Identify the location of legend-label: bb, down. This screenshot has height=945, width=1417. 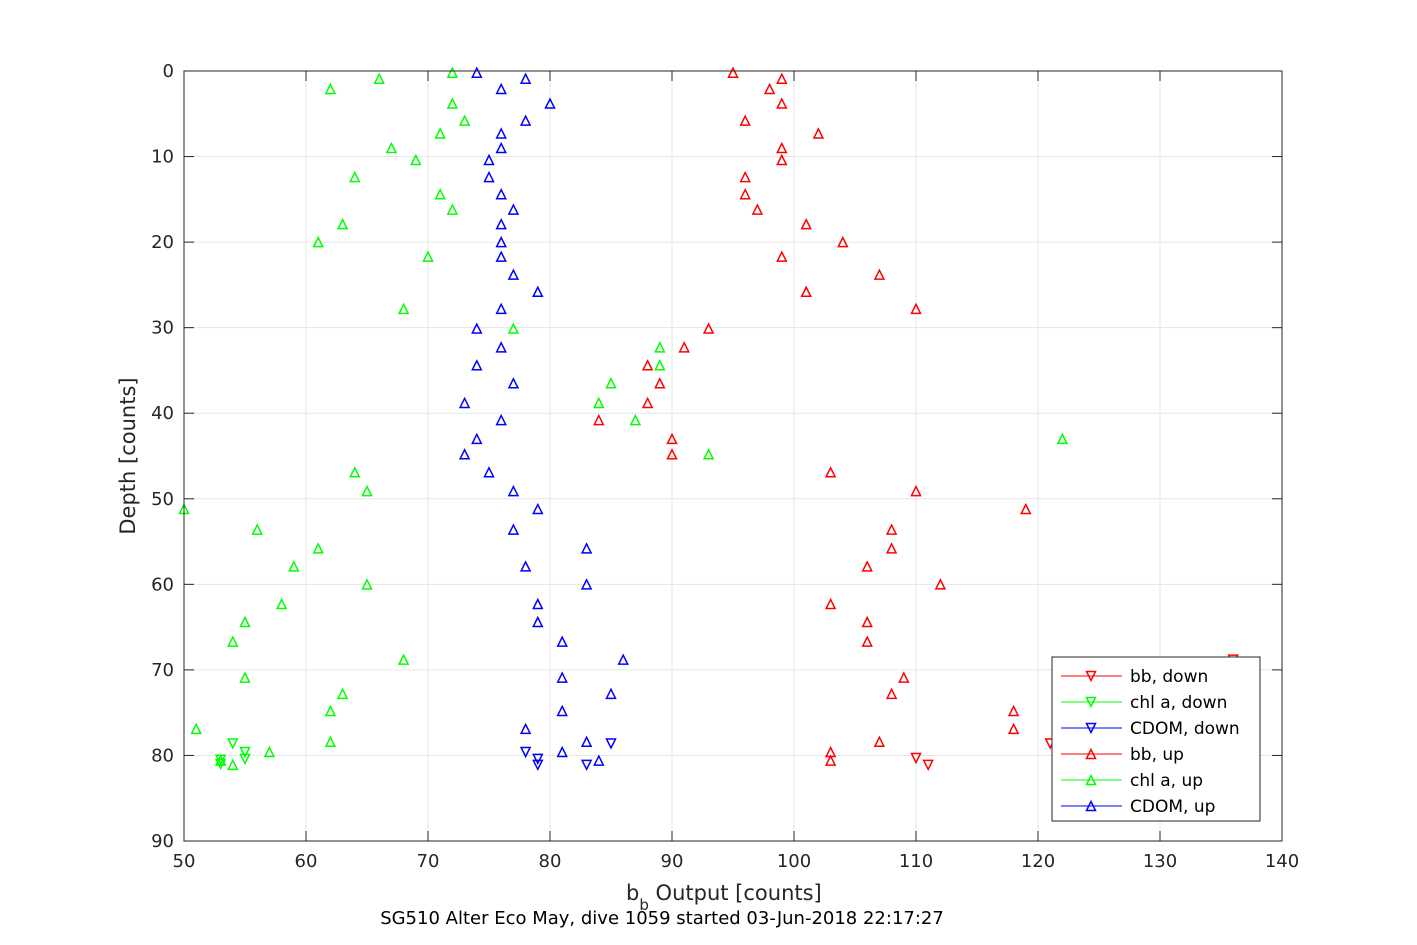
(1169, 677).